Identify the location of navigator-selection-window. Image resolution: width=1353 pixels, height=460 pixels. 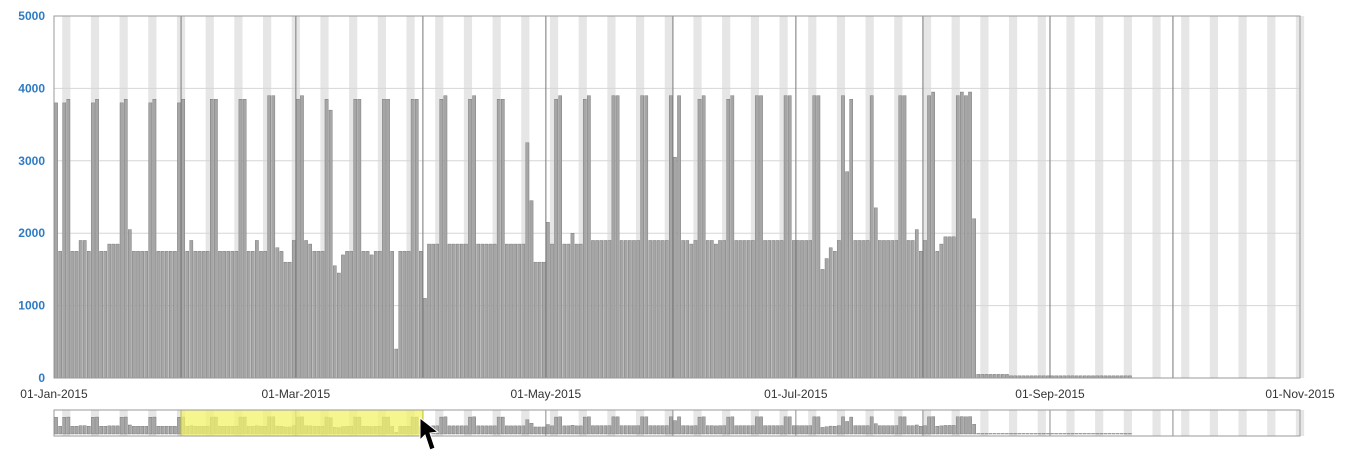
(302, 423).